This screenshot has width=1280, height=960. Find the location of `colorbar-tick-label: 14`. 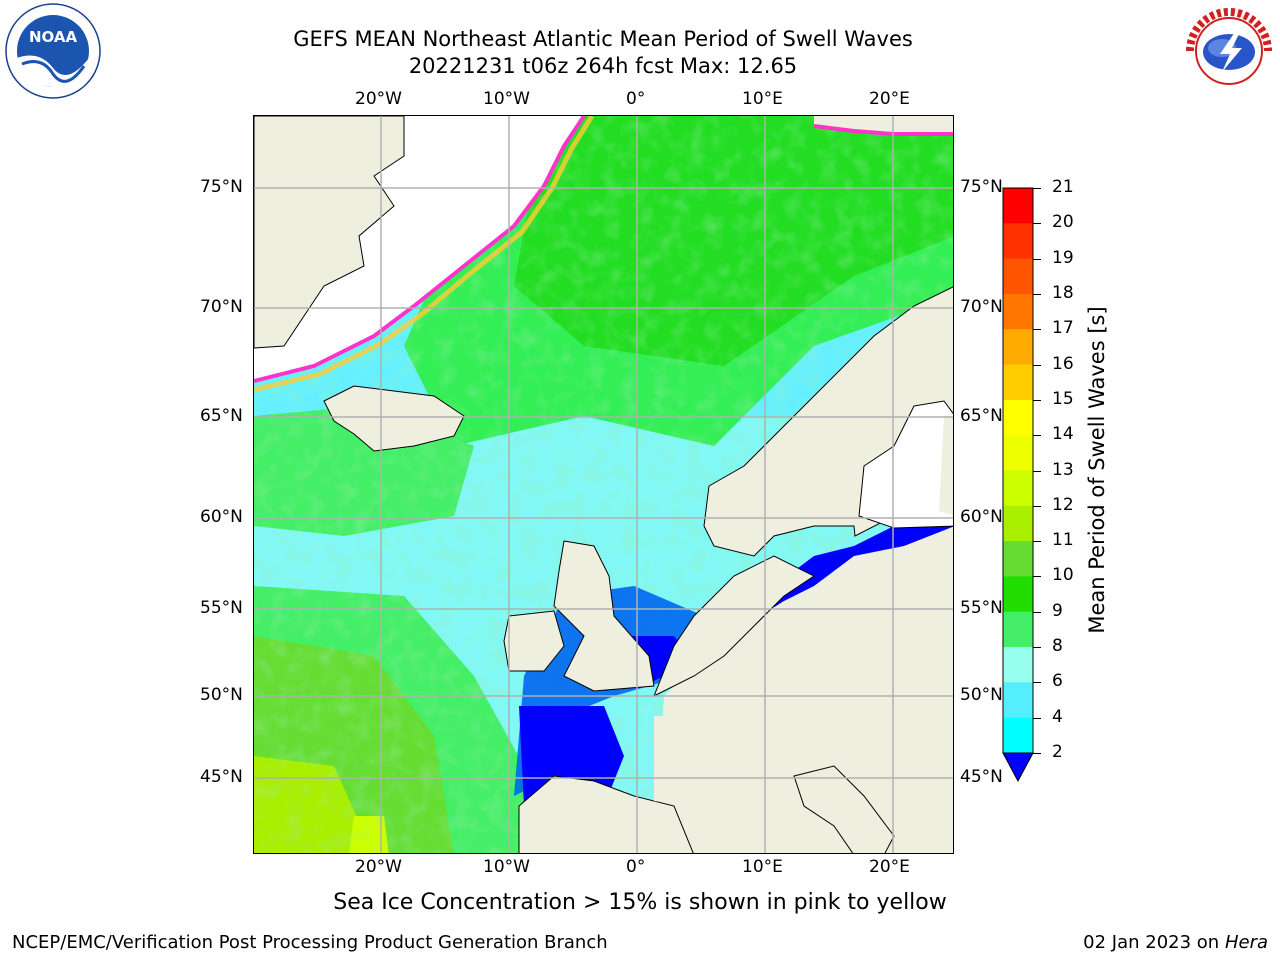

colorbar-tick-label: 14 is located at coordinates (1063, 434).